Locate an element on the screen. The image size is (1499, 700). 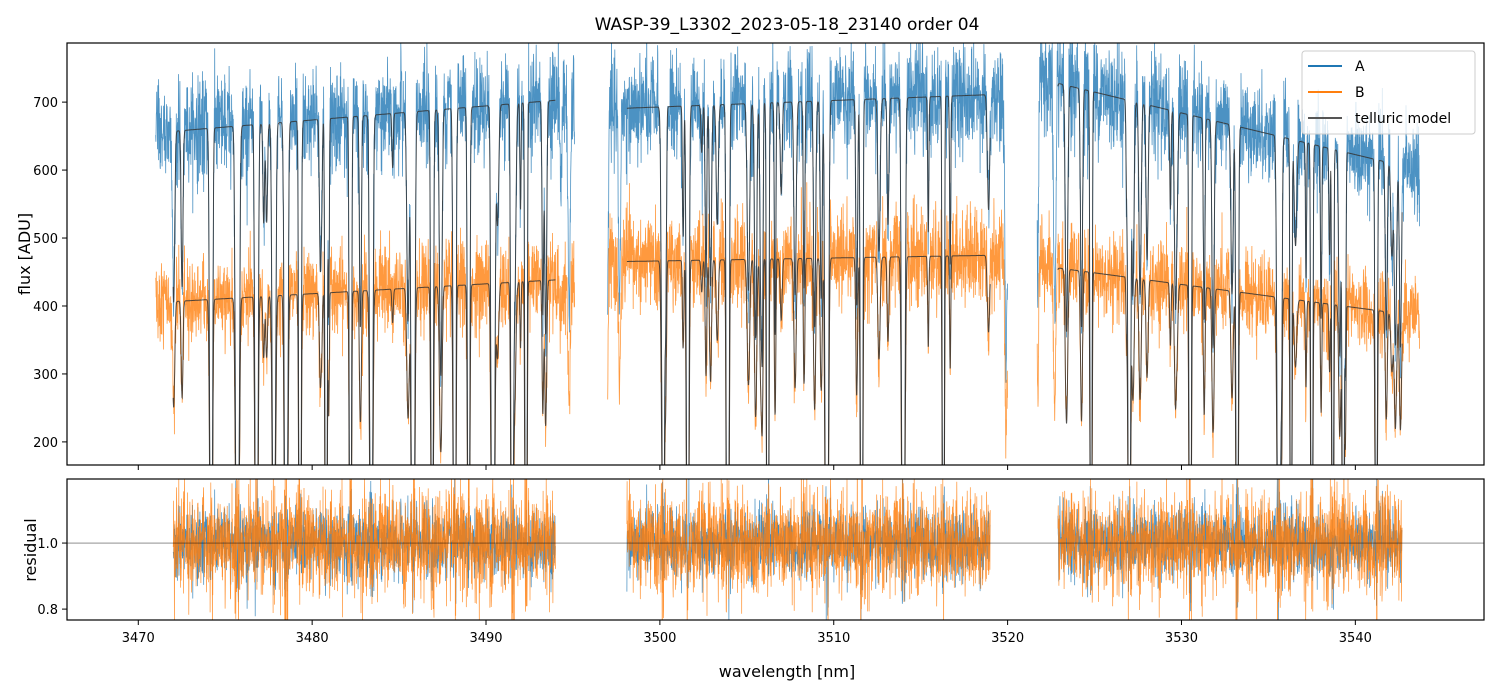
x-axis-label: wavelength [nm] is located at coordinates (787, 671).